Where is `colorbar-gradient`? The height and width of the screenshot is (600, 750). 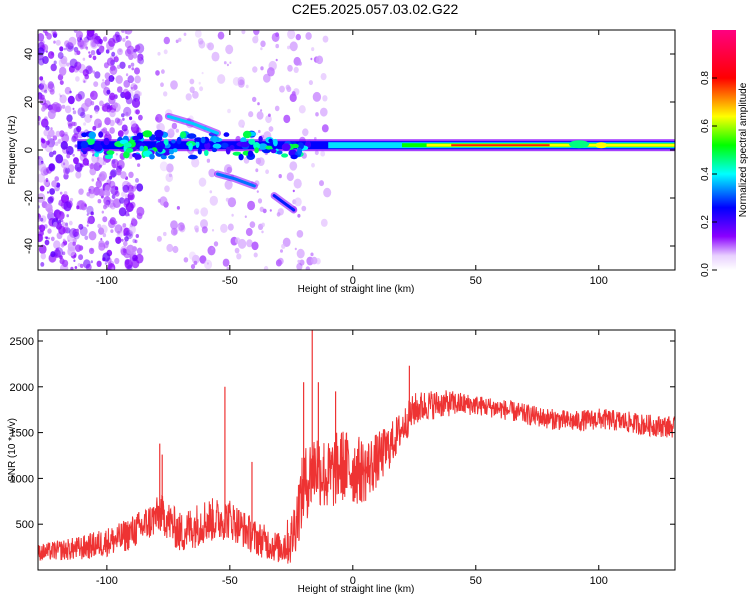 colorbar-gradient is located at coordinates (724, 150).